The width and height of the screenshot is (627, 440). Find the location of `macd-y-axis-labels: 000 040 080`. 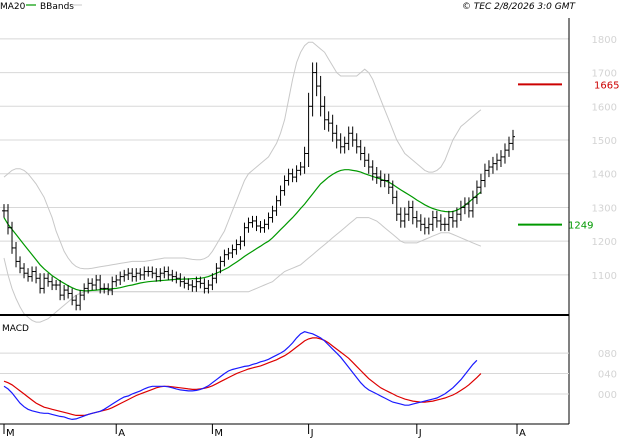

macd-y-axis-labels: 000 040 080 is located at coordinates (607, 375).